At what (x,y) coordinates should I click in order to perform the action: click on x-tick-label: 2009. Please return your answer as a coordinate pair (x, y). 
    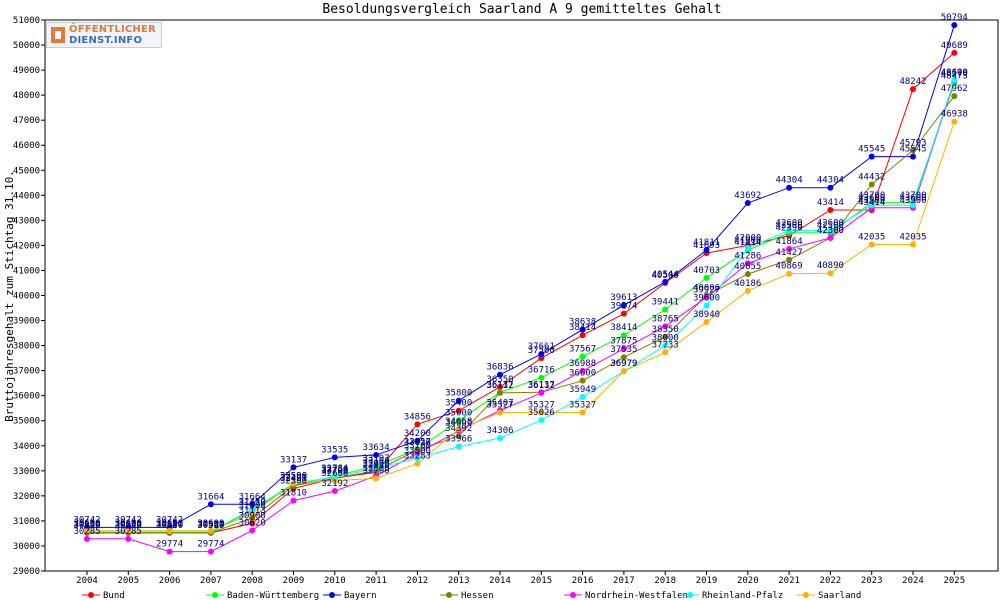
    Looking at the image, I should click on (294, 581).